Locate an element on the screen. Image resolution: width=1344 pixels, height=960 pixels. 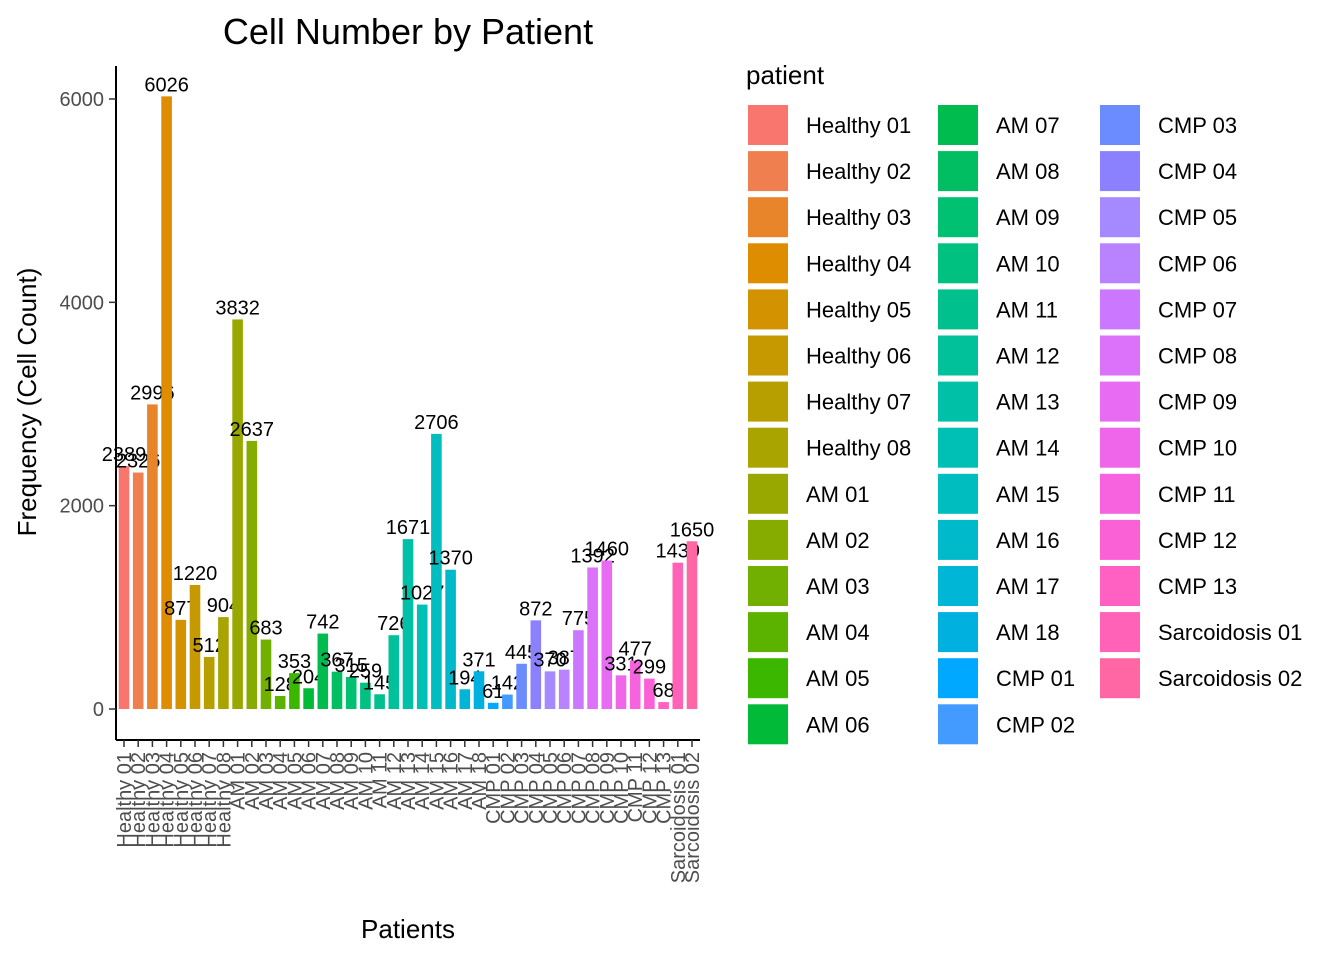
legend-label: AM 18 is located at coordinates (1028, 632).